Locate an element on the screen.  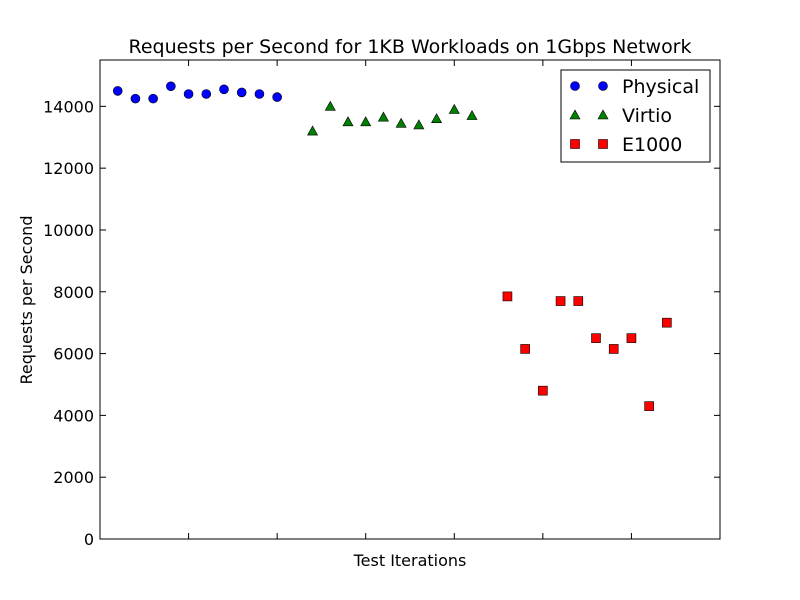
series-e1000 is located at coordinates (587, 351).